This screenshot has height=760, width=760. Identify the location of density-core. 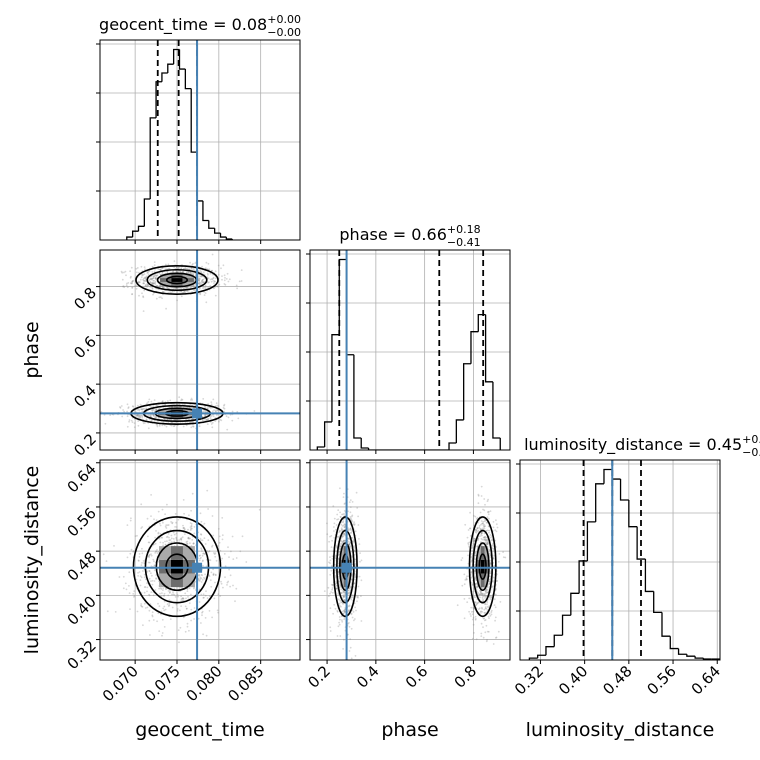
(177, 567).